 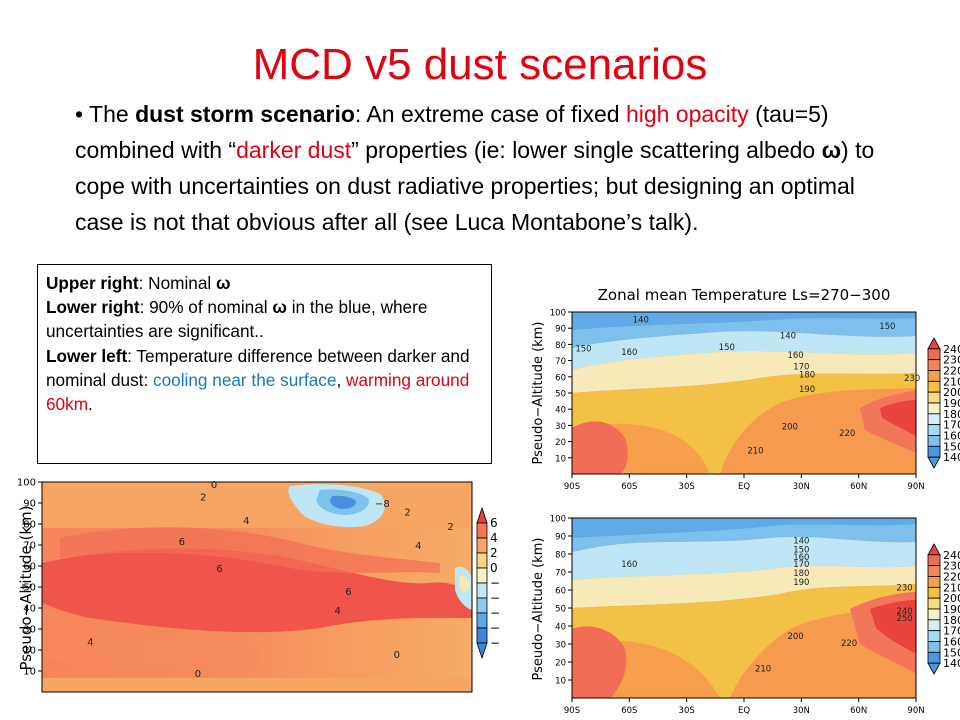 I want to click on box-text: : 90% of nominal, so click(x=206, y=307).